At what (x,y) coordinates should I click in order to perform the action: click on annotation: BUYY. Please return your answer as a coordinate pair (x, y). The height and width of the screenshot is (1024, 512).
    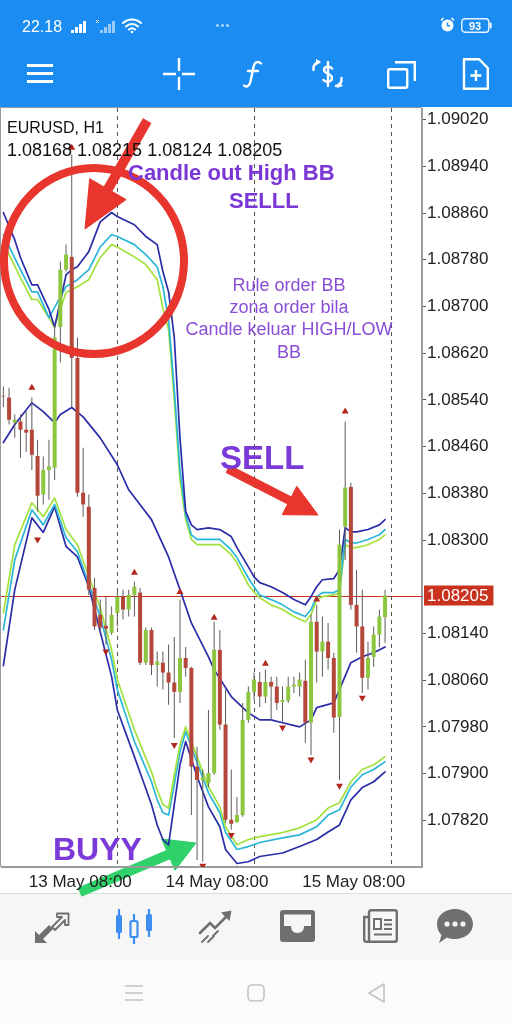
    Looking at the image, I should click on (97, 849).